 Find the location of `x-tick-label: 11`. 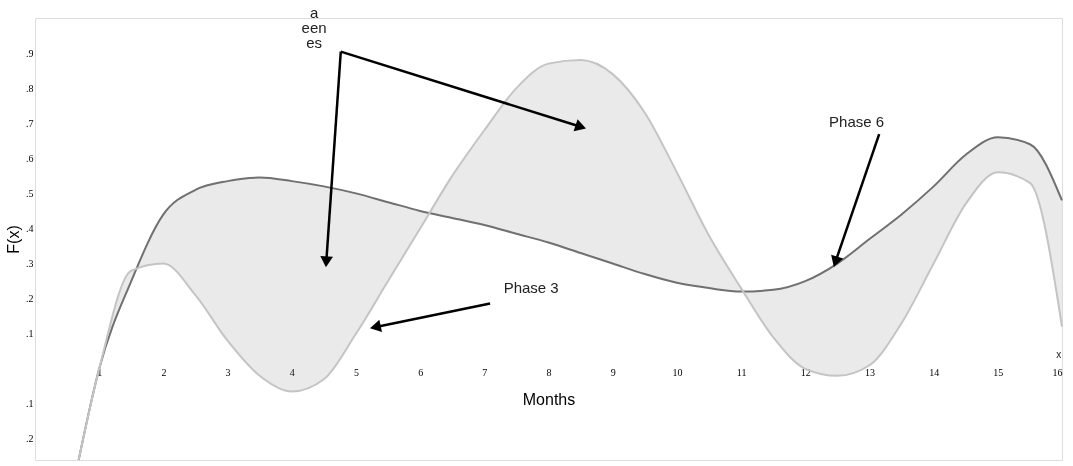

x-tick-label: 11 is located at coordinates (741, 373).